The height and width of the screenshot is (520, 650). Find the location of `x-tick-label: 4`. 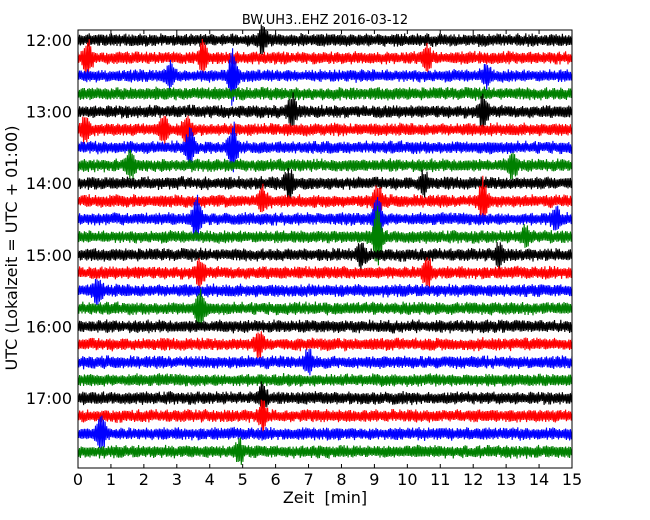

x-tick-label: 4 is located at coordinates (210, 479).